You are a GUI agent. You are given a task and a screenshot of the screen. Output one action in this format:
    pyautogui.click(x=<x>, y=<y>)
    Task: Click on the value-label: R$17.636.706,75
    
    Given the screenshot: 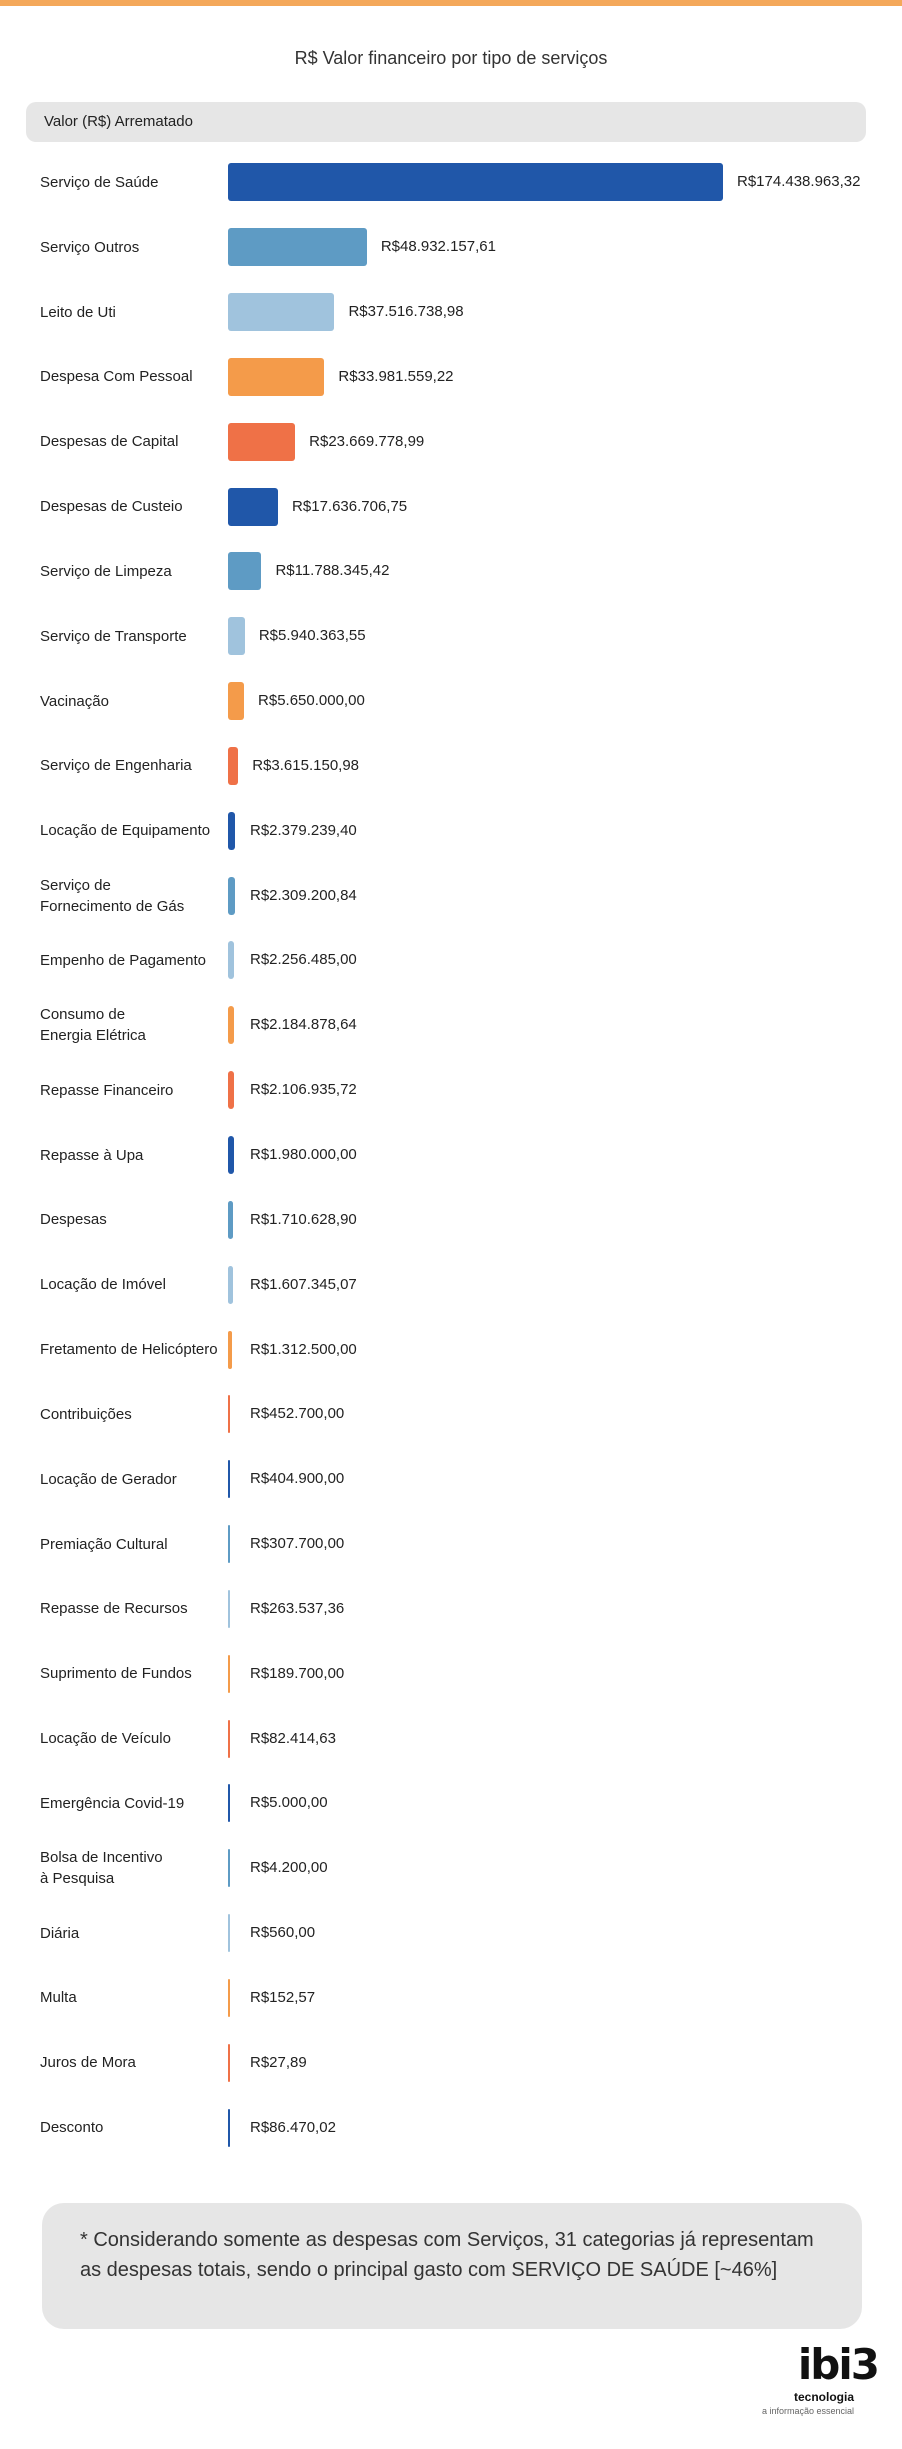 What is the action you would take?
    pyautogui.click(x=350, y=506)
    